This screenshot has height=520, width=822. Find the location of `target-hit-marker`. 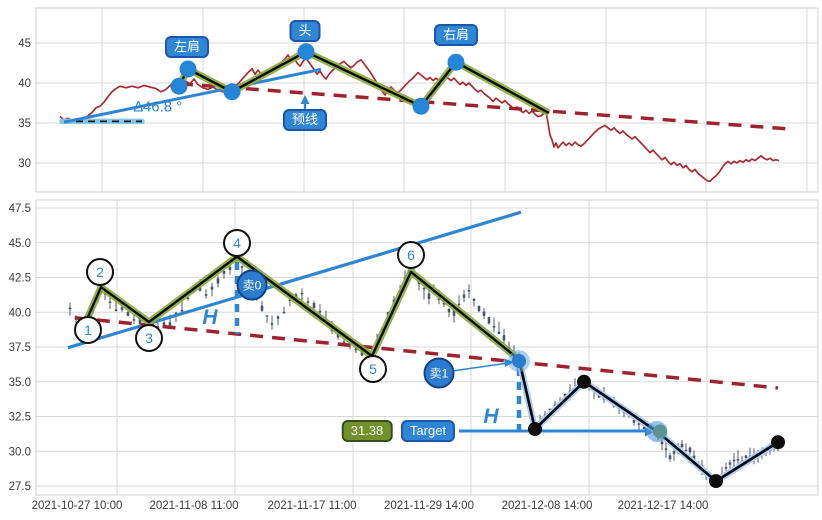

target-hit-marker is located at coordinates (657, 431).